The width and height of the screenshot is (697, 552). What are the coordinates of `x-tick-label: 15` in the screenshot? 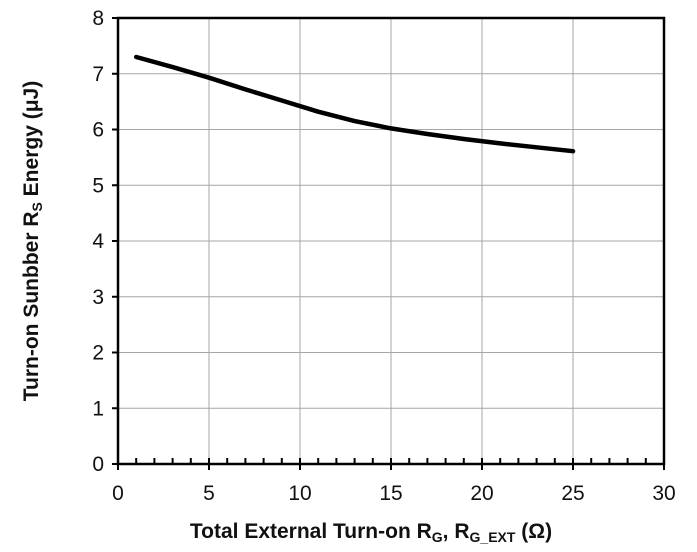 It's located at (390, 493).